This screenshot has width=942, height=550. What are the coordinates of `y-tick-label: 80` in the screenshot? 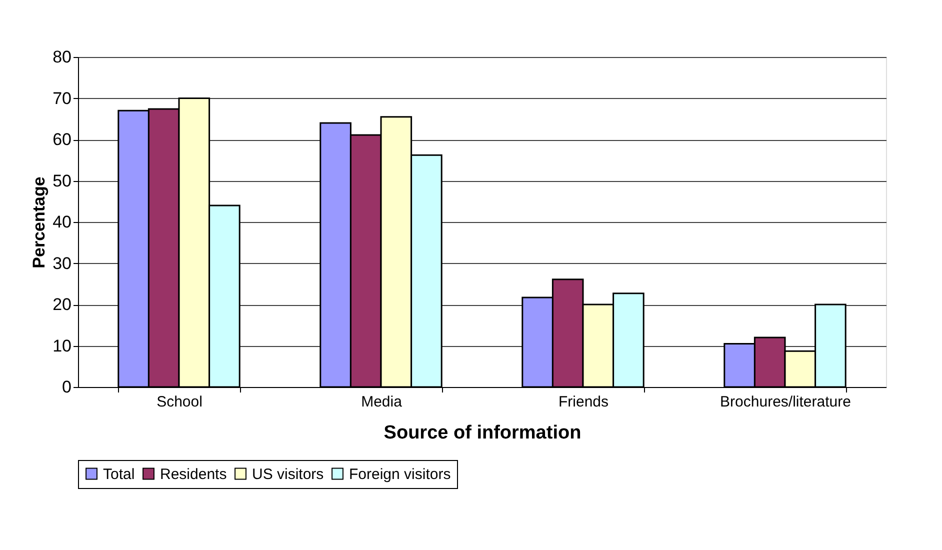 It's located at (62, 57).